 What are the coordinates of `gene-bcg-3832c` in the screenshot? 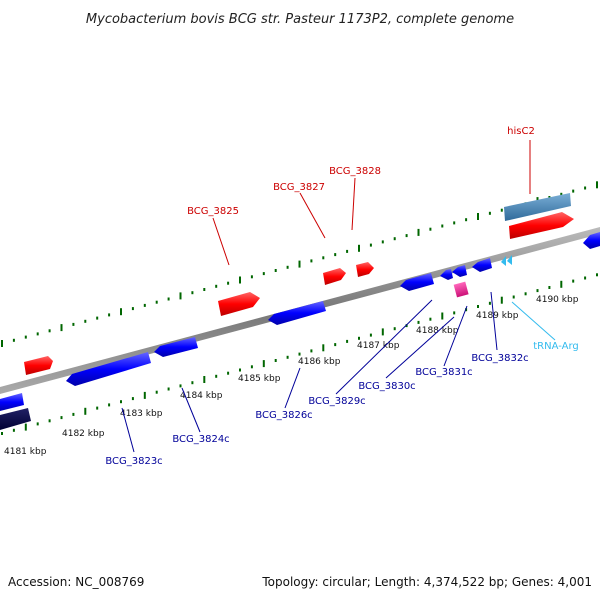 It's located at (482, 265).